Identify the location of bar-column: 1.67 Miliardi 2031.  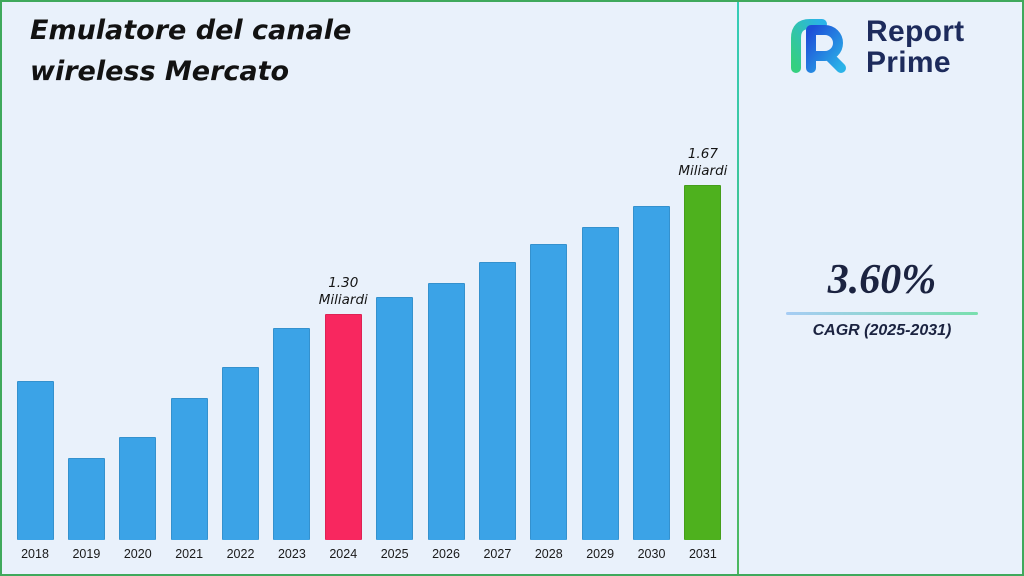
(702, 332).